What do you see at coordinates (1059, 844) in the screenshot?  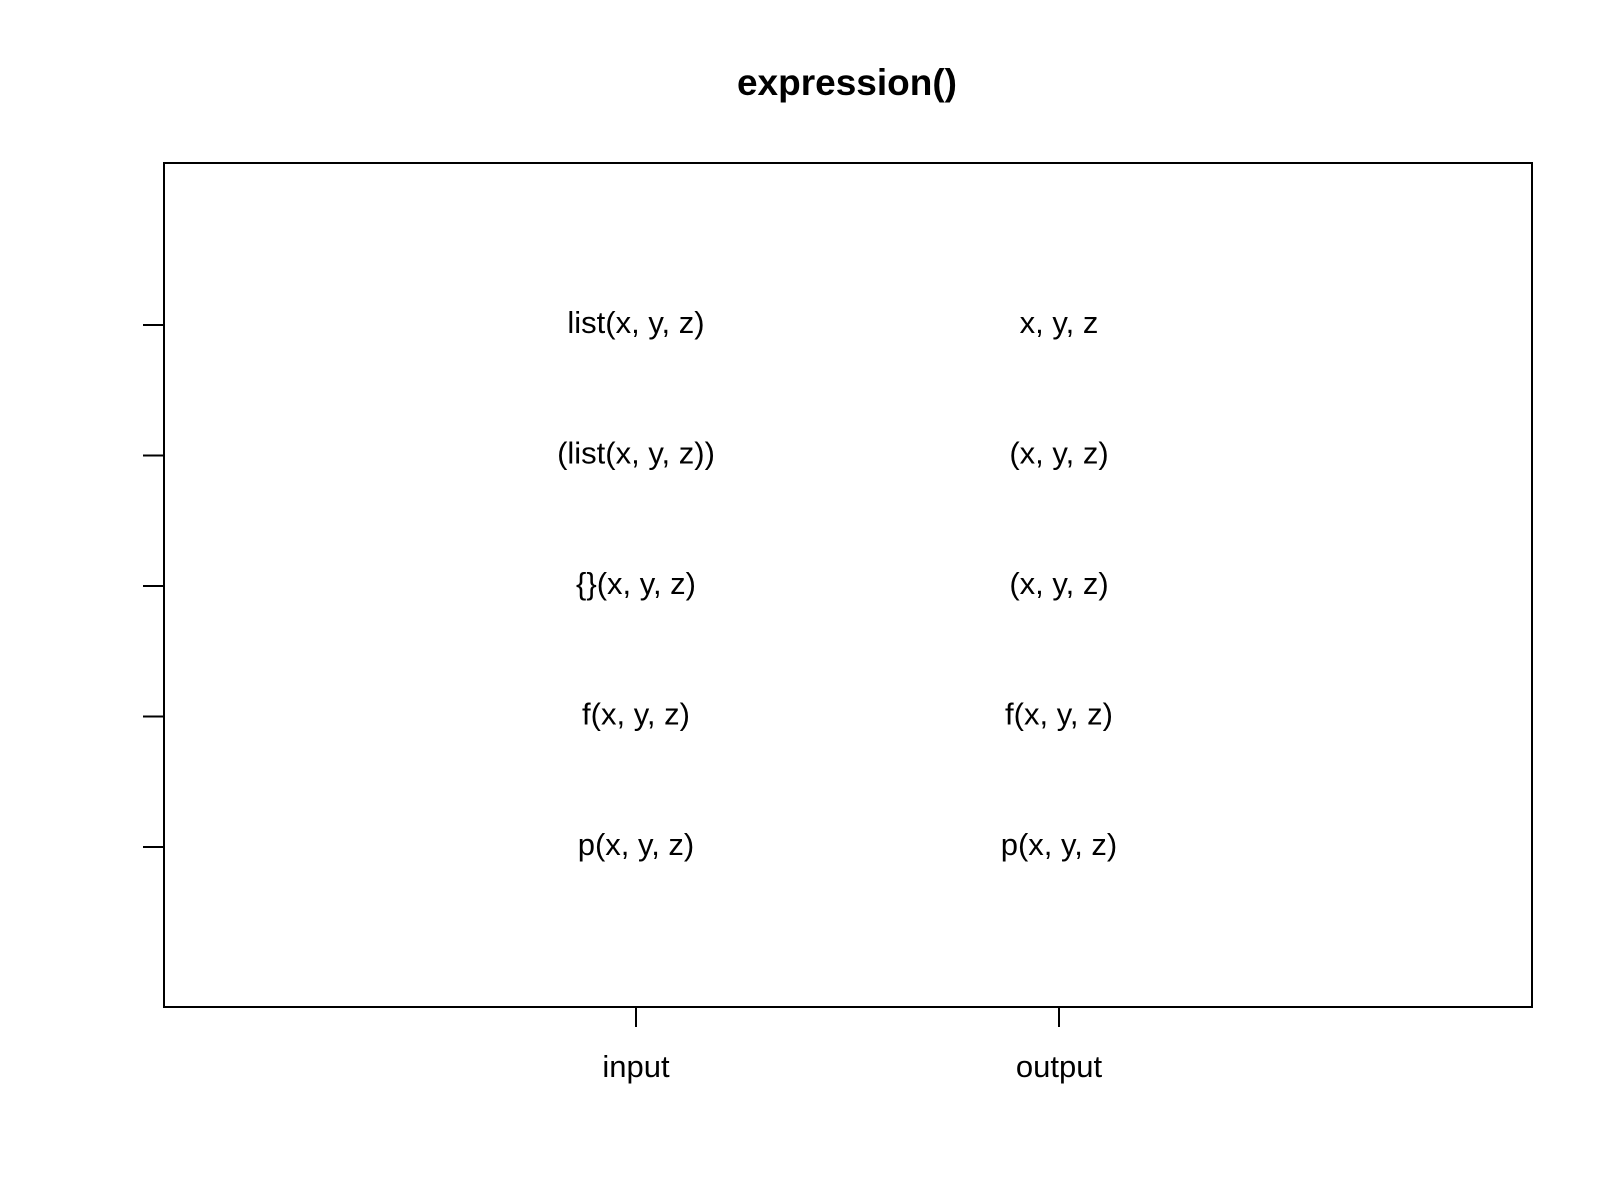 I see `output-expression: p(x, y, z)` at bounding box center [1059, 844].